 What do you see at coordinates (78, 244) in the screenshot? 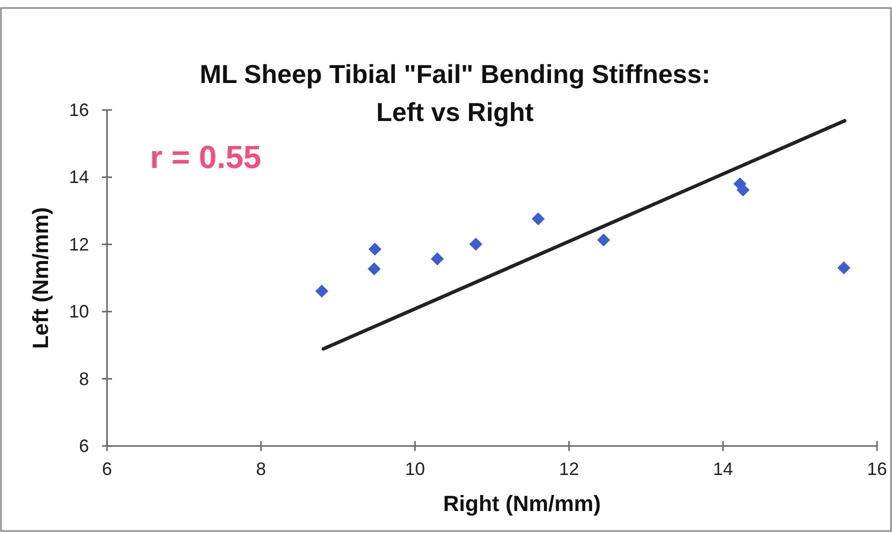
I see `y-tick-label: 12` at bounding box center [78, 244].